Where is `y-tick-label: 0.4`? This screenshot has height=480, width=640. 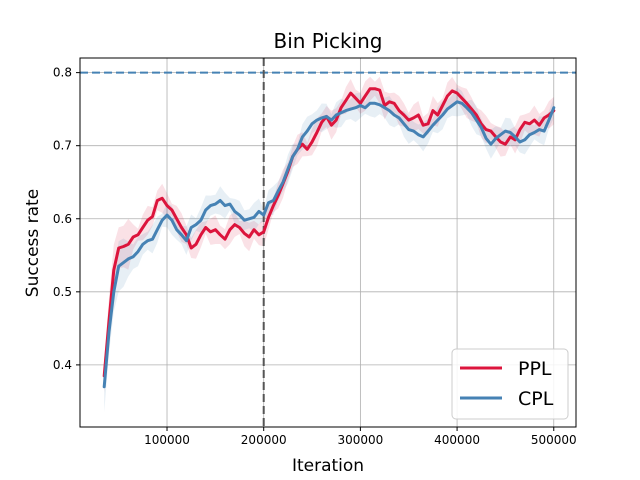
y-tick-label: 0.4 is located at coordinates (62, 365).